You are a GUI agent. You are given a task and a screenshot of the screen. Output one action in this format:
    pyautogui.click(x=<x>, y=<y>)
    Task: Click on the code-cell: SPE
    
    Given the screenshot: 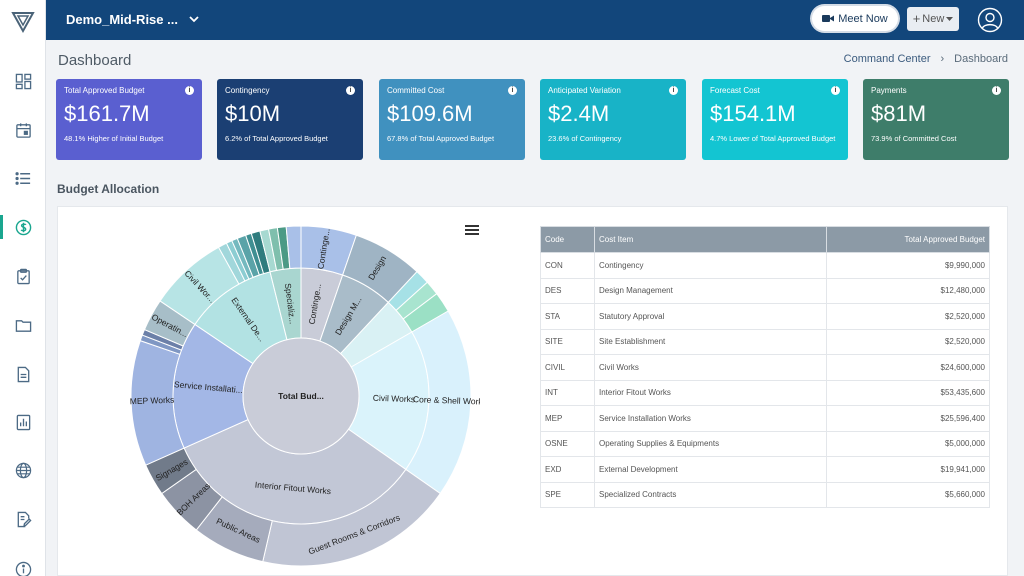 What is the action you would take?
    pyautogui.click(x=567, y=494)
    